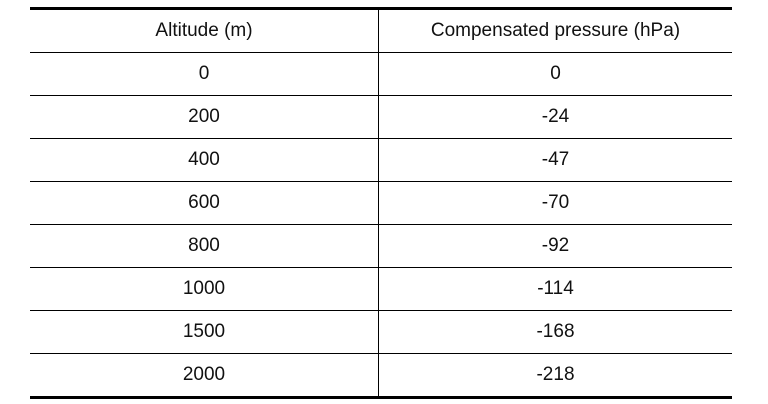 Image resolution: width=768 pixels, height=404 pixels. Describe the element at coordinates (204, 203) in the screenshot. I see `table-cell: 600` at that location.